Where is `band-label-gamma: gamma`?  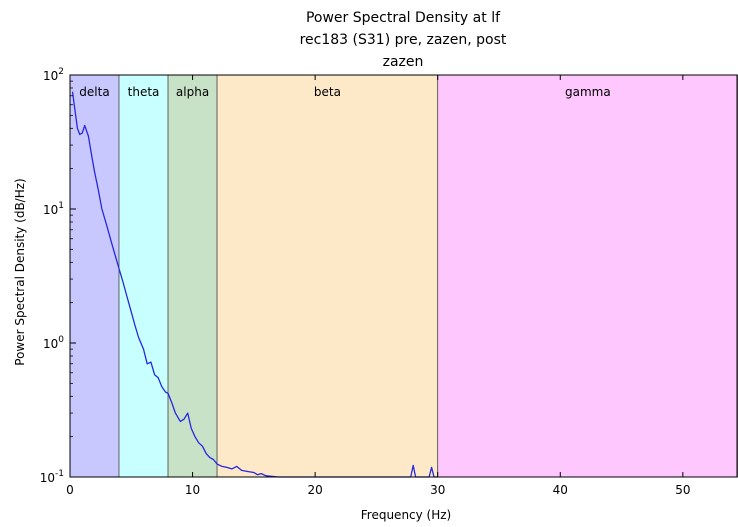 band-label-gamma: gamma is located at coordinates (588, 92).